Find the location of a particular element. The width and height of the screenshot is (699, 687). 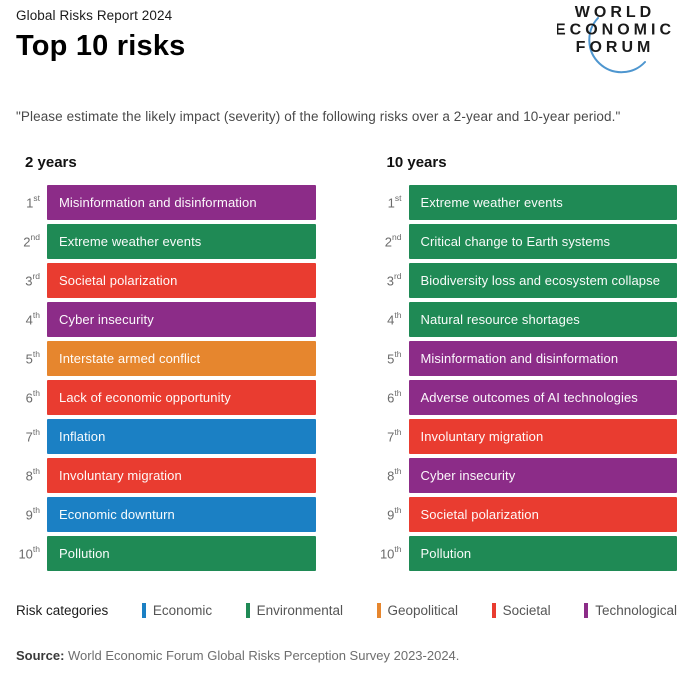

risk-row: 1st Misinformation and disinformation is located at coordinates (166, 202).